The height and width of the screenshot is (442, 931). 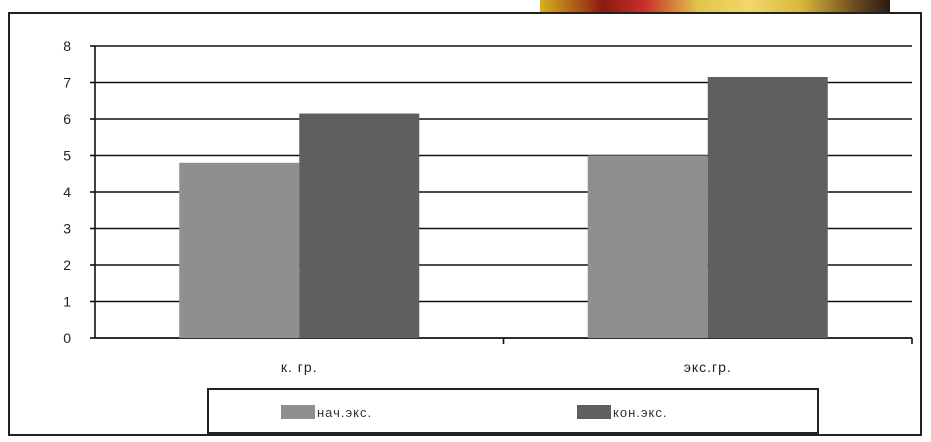 What do you see at coordinates (67, 46) in the screenshot?
I see `y-tick-label: 8` at bounding box center [67, 46].